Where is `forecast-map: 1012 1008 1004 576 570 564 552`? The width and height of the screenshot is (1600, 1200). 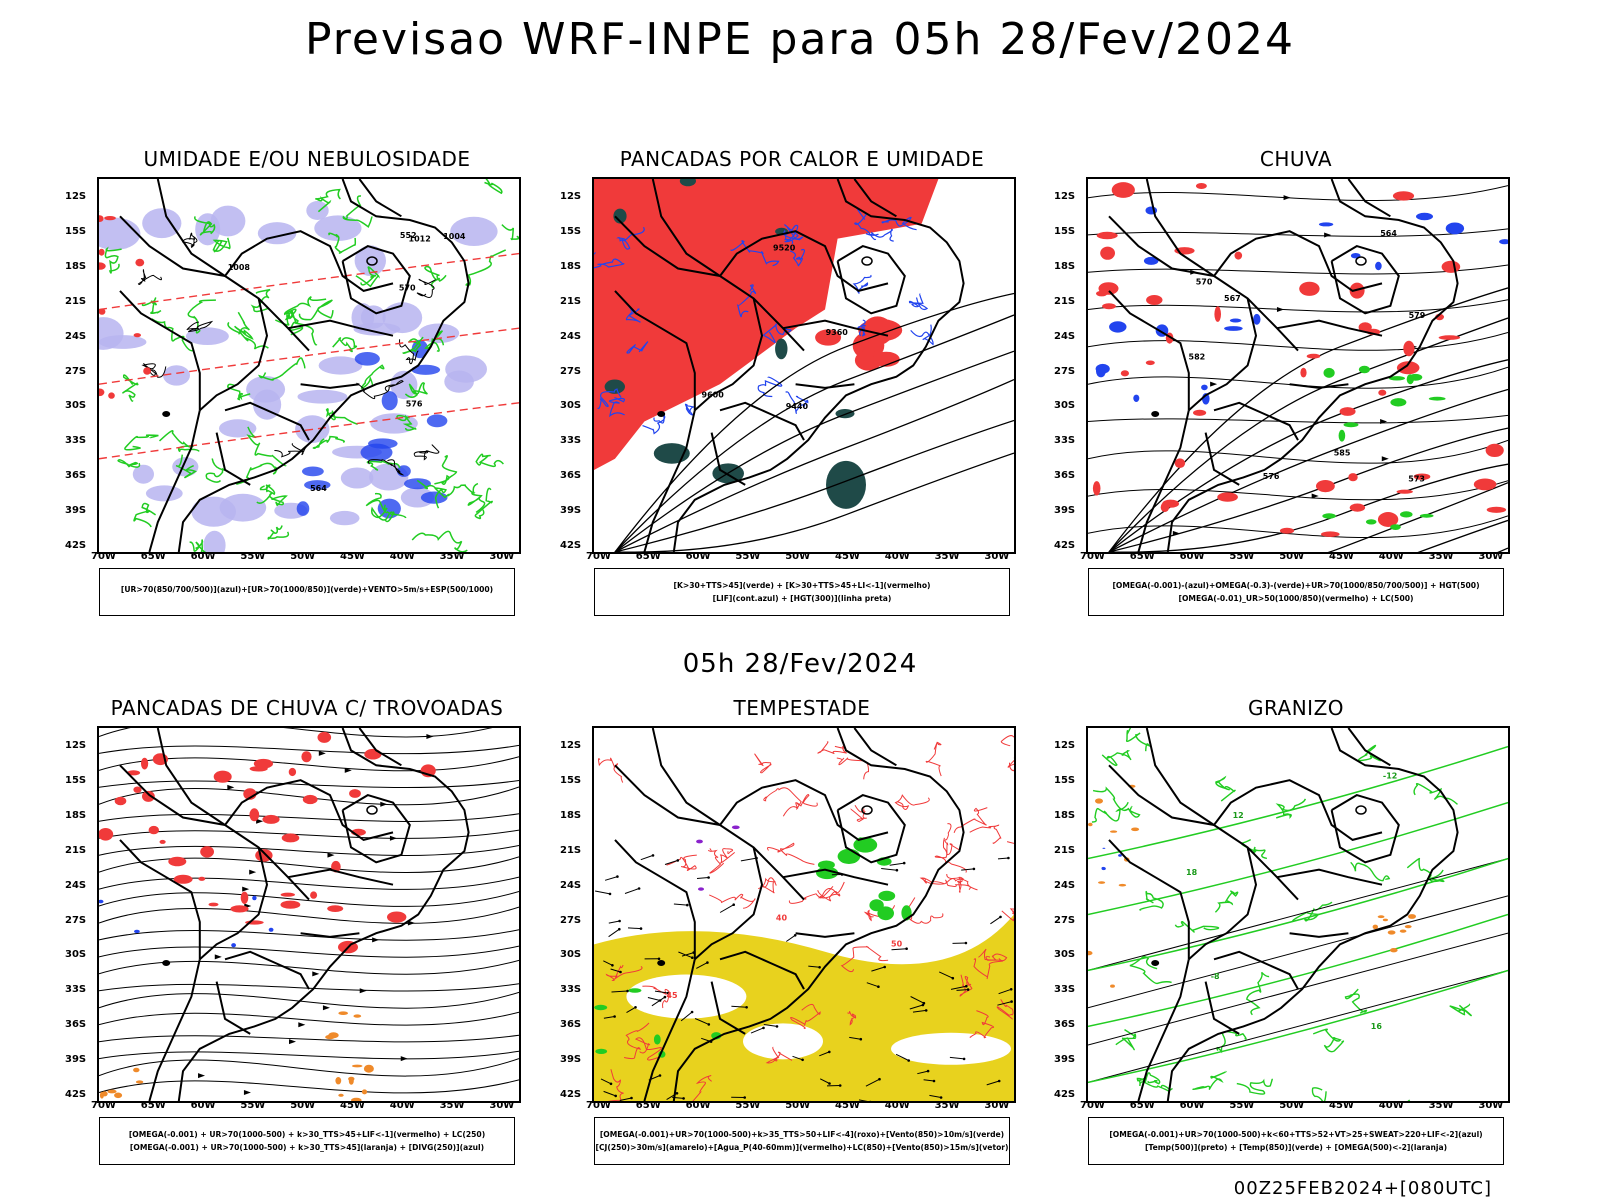 forecast-map: 1012 1008 1004 576 570 564 552 is located at coordinates (309, 365).